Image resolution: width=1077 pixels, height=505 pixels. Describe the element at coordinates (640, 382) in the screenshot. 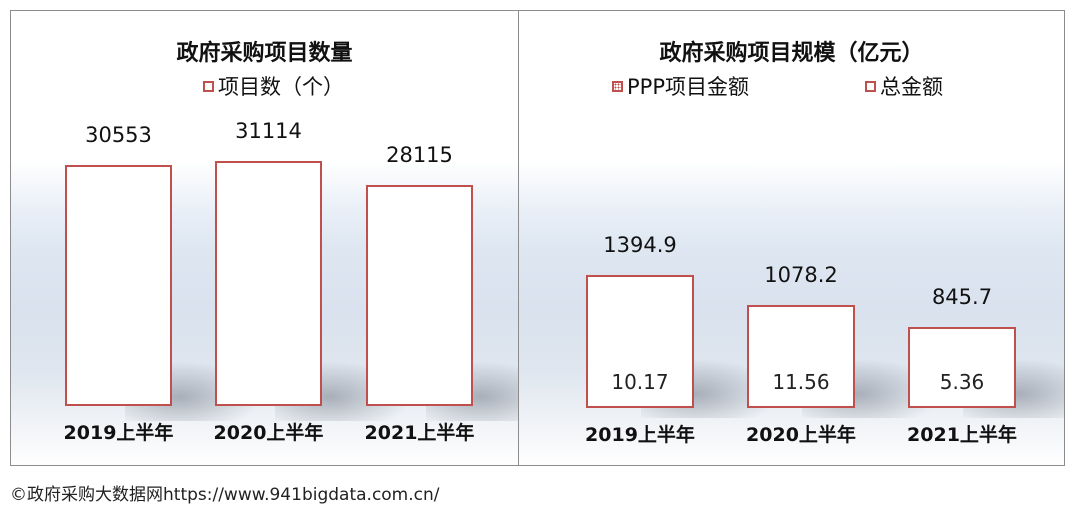

I see `ppp-label: 10.17` at that location.